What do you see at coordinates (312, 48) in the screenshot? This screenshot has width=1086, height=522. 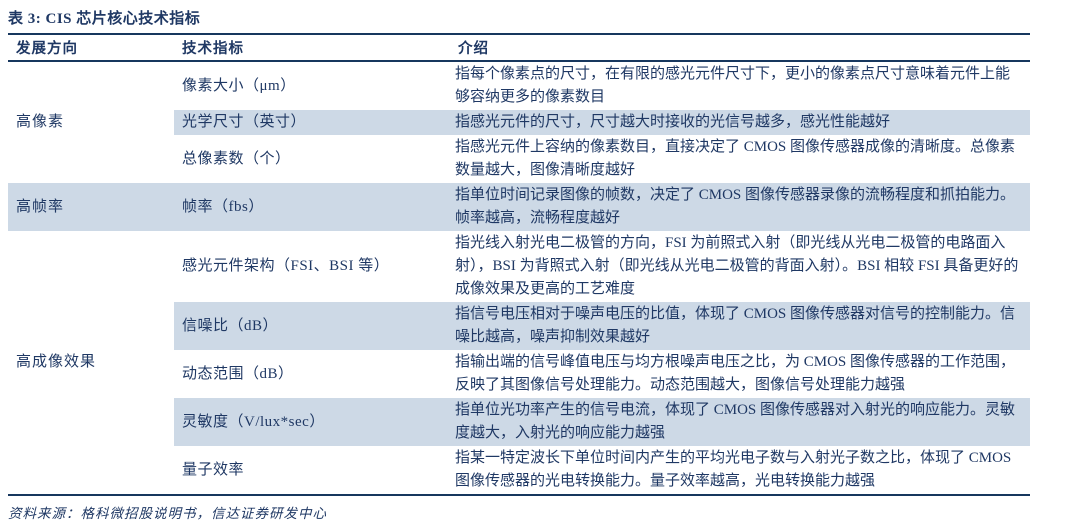 I see `header-indicator: 技术指标` at bounding box center [312, 48].